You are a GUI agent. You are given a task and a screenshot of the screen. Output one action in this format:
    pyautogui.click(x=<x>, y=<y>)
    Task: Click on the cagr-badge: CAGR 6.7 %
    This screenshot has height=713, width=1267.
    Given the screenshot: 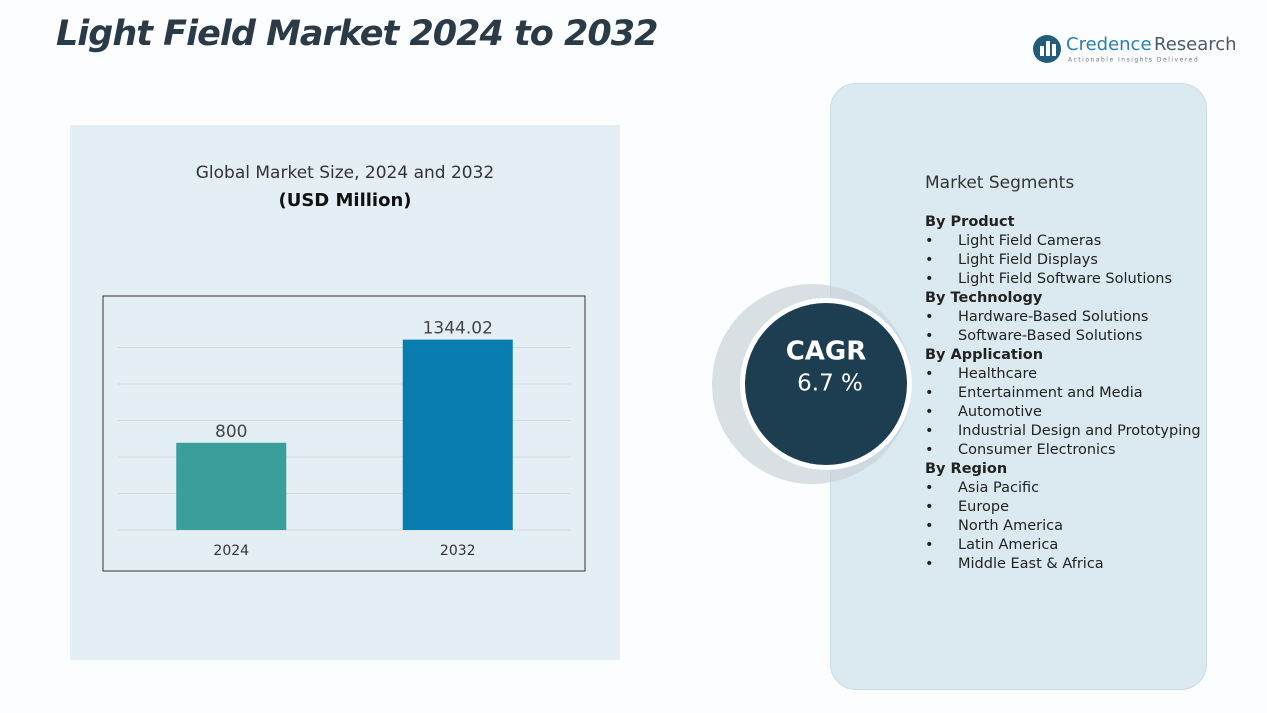 What is the action you would take?
    pyautogui.click(x=812, y=384)
    